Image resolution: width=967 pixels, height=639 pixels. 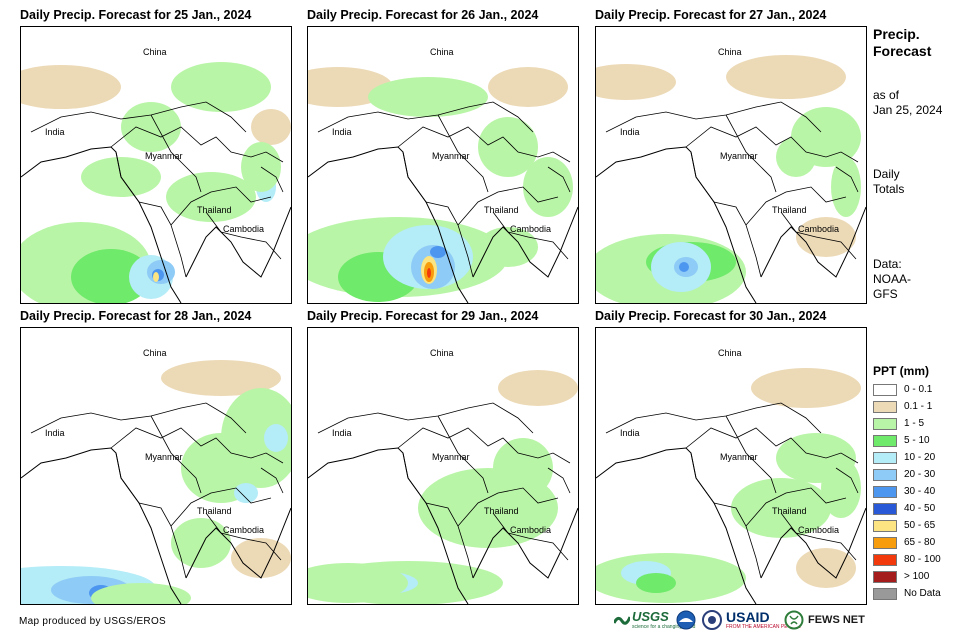 What do you see at coordinates (824, 620) in the screenshot?
I see `fewsnet-logo: FEWS NET` at bounding box center [824, 620].